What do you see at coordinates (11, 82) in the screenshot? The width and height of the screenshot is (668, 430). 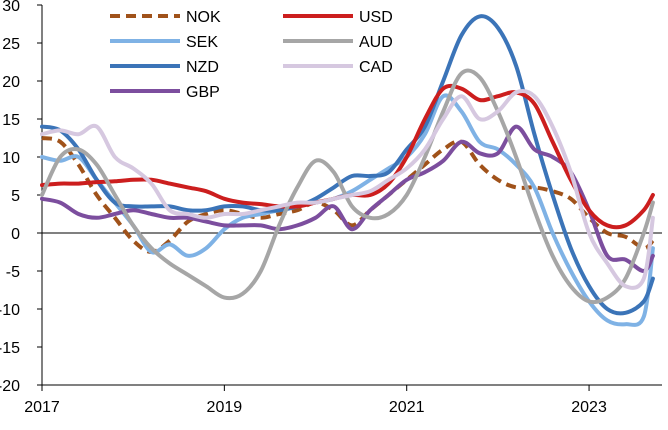 I see `y-tick-label: 20` at bounding box center [11, 82].